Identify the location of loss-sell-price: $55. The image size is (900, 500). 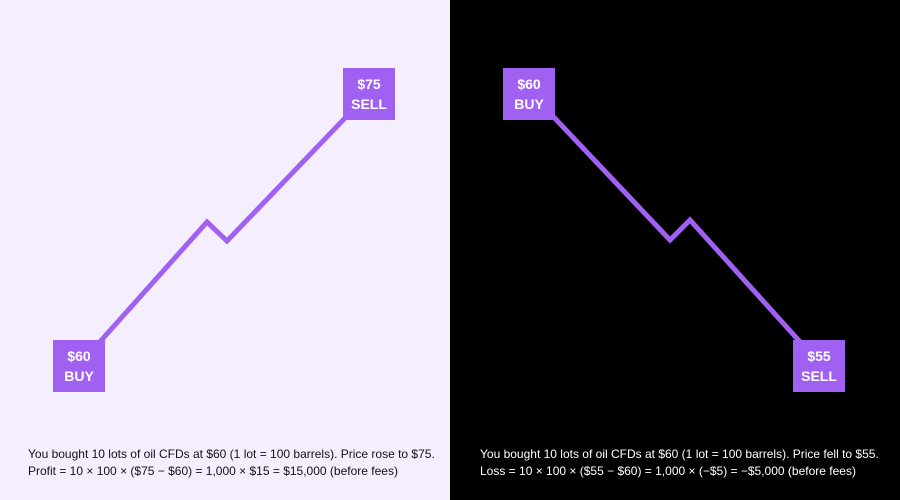
(819, 356).